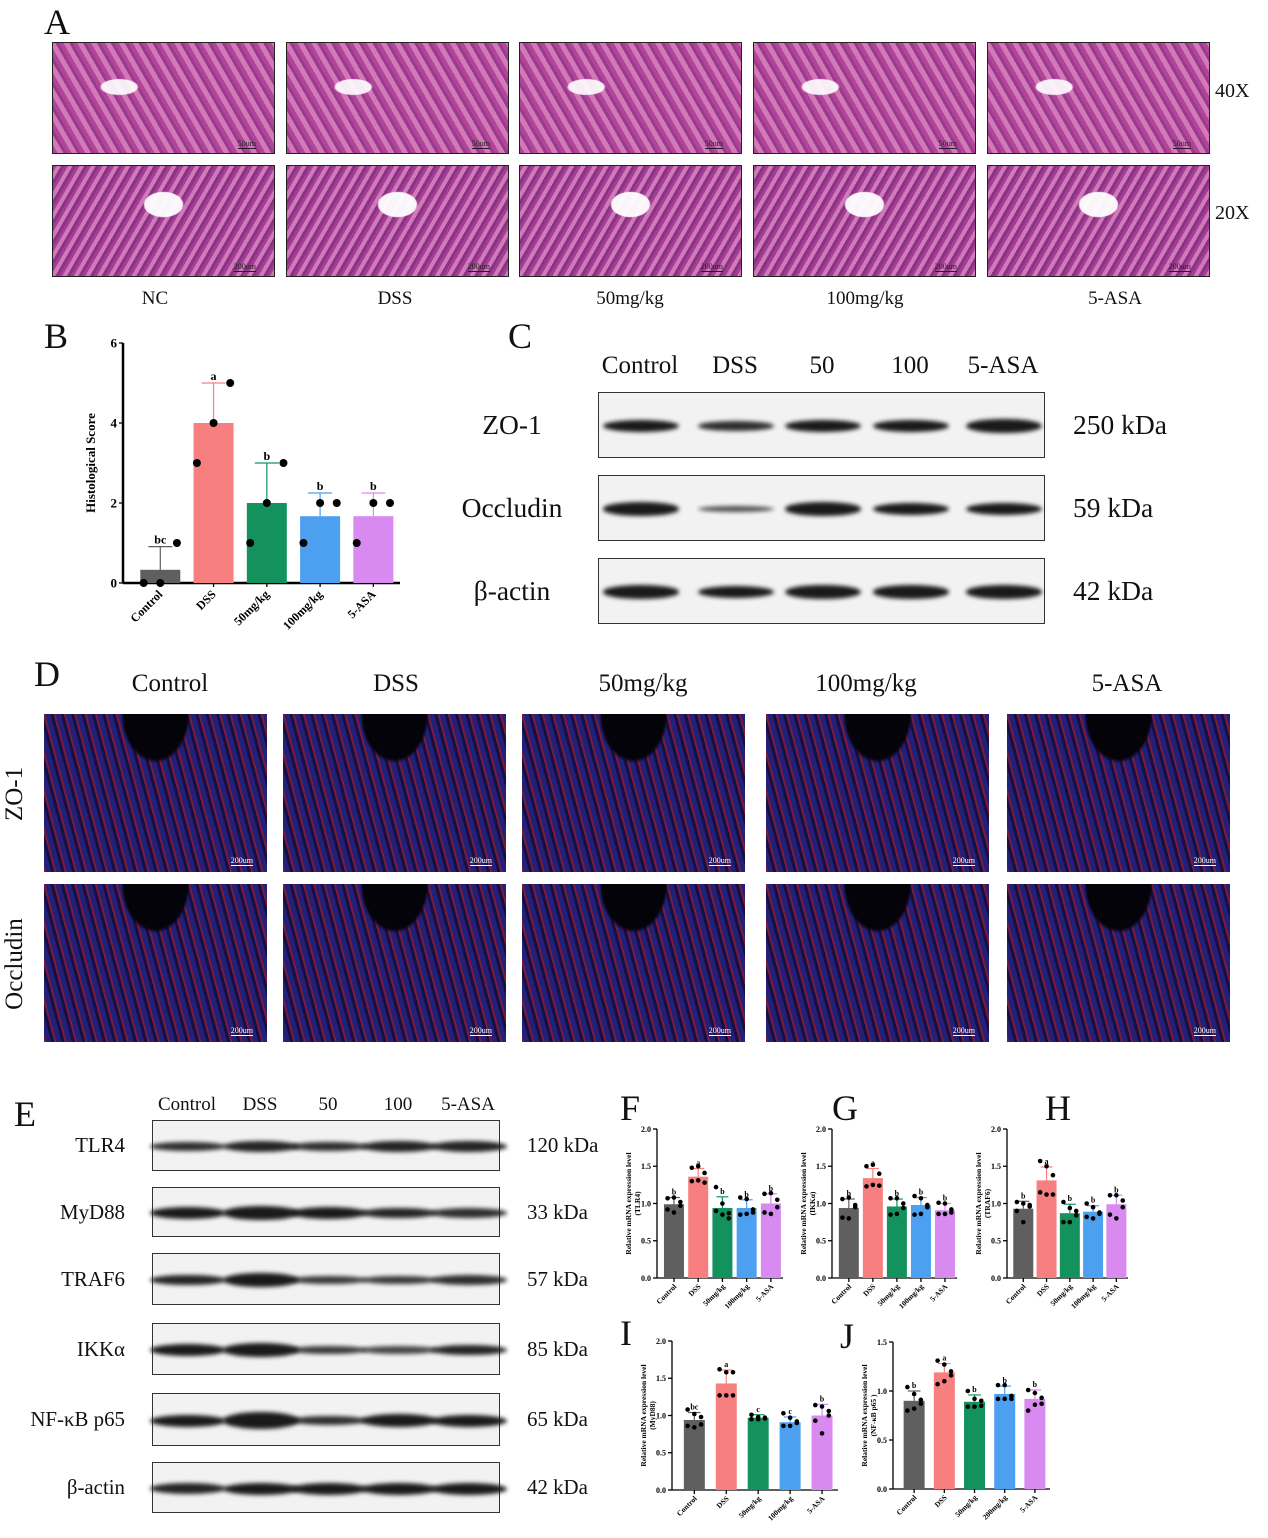 Image resolution: width=1268 pixels, height=1538 pixels. What do you see at coordinates (633, 793) in the screenshot?
I see `fluorescence-image: 200um` at bounding box center [633, 793].